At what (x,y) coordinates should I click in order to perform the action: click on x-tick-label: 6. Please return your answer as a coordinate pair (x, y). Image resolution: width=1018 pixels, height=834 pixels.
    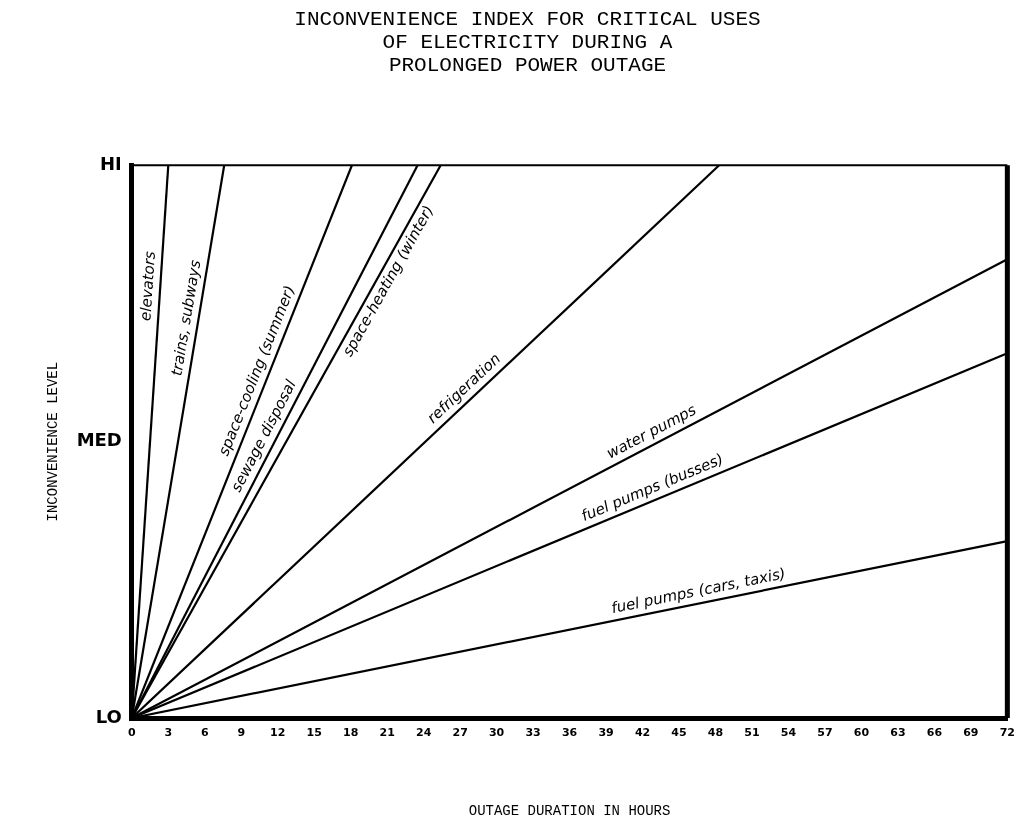
    Looking at the image, I should click on (204, 733).